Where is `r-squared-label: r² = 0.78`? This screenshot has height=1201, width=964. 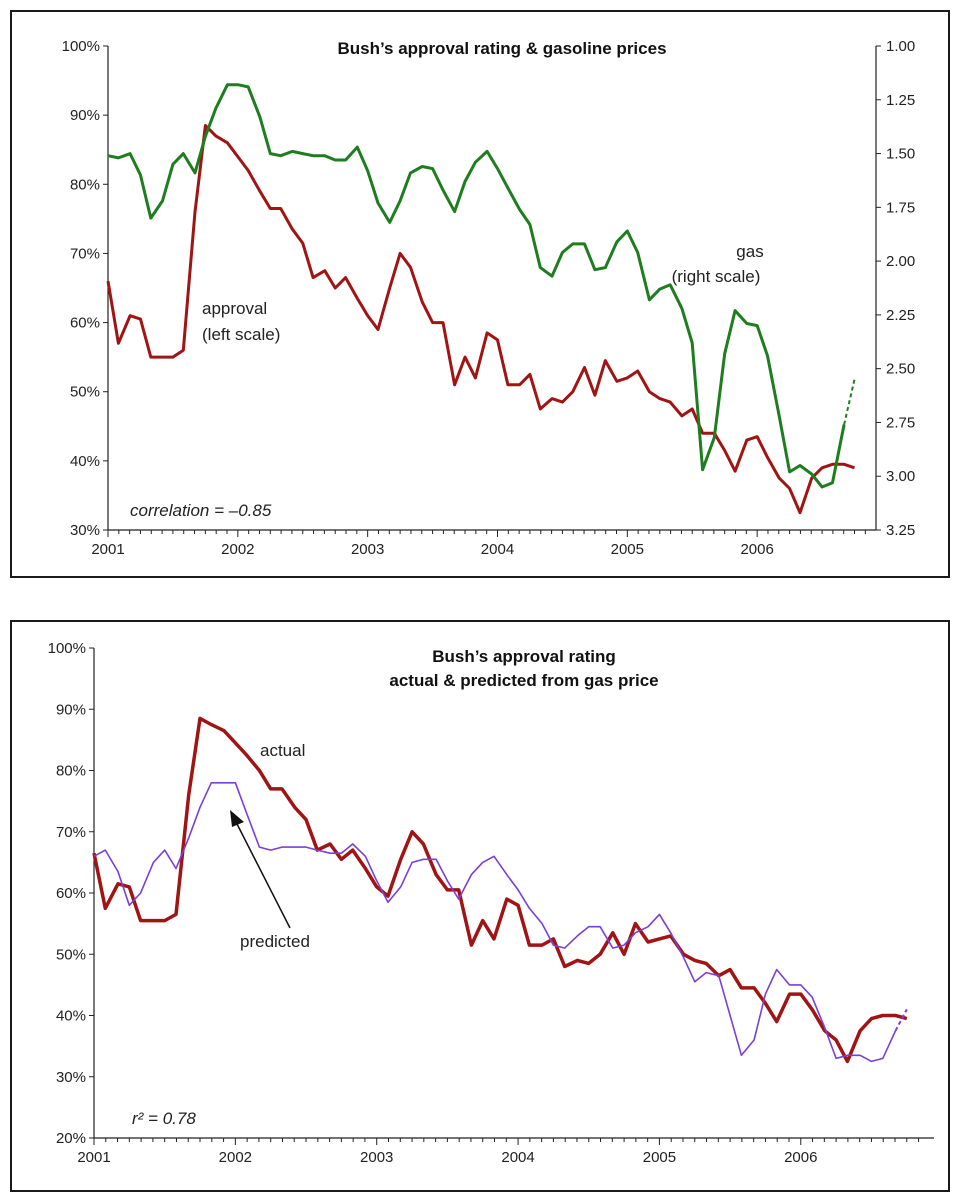 r-squared-label: r² = 0.78 is located at coordinates (164, 1118).